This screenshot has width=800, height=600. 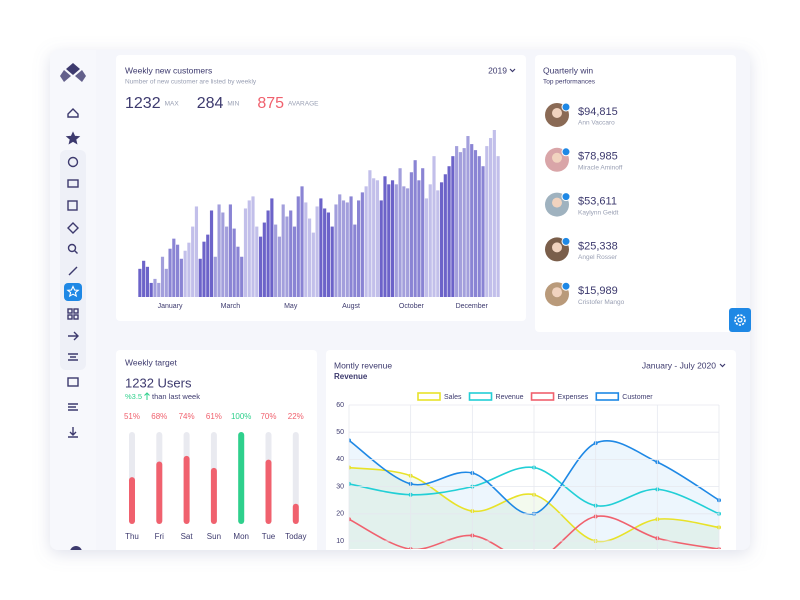 I want to click on y-tick-label: 30, so click(x=340, y=486).